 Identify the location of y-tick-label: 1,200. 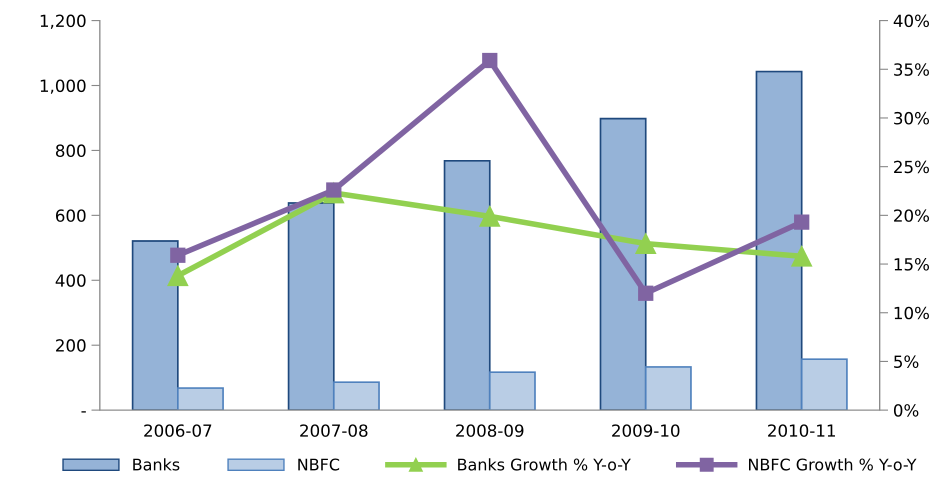
(63, 21).